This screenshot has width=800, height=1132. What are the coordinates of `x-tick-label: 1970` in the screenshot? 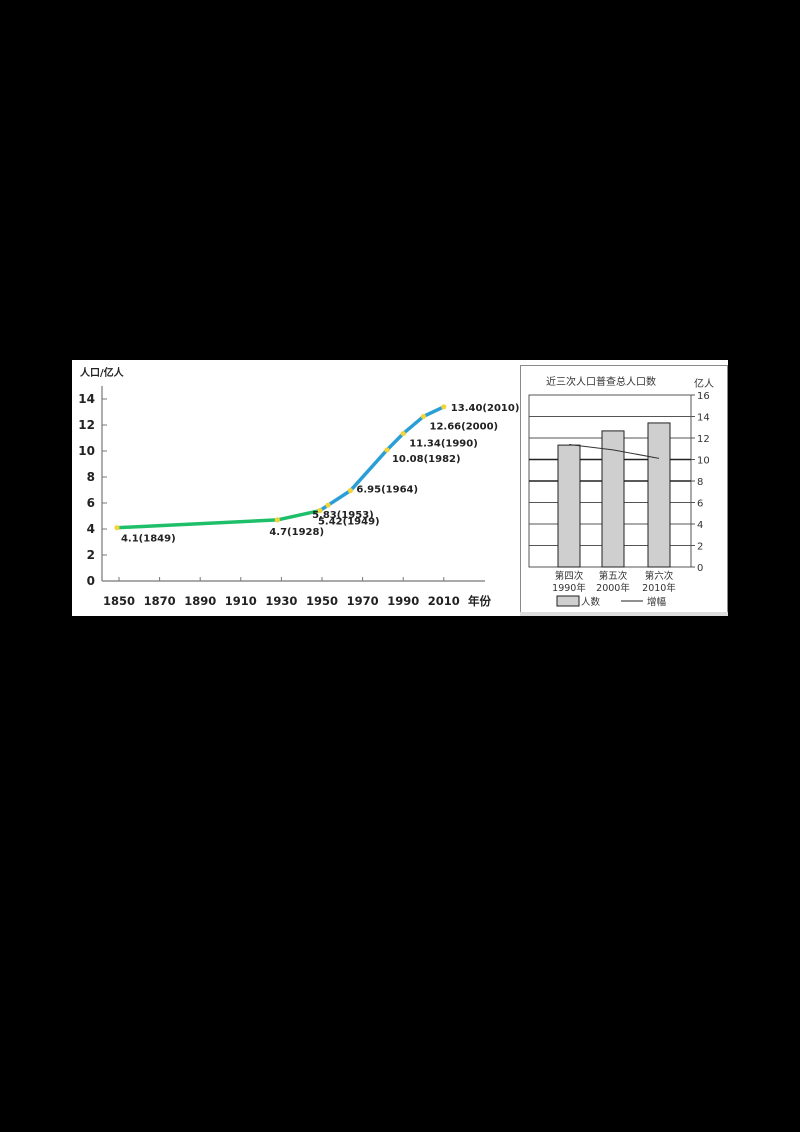 It's located at (363, 601).